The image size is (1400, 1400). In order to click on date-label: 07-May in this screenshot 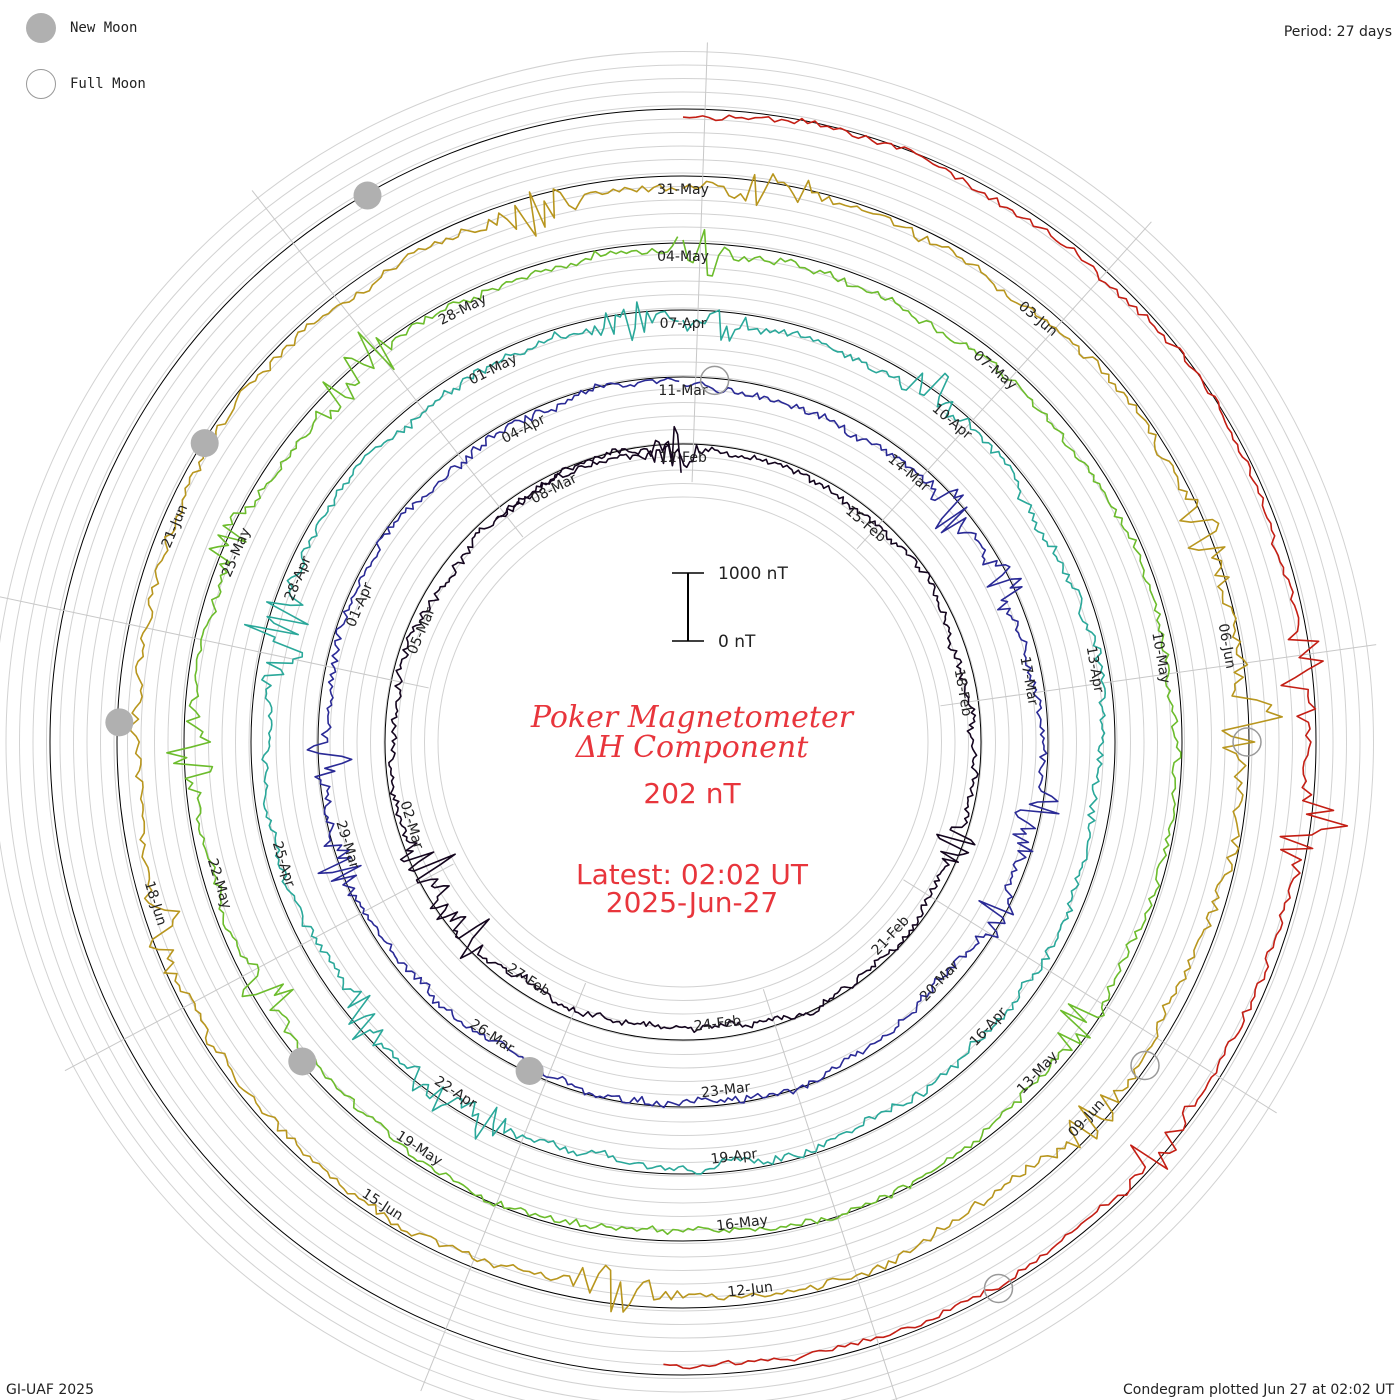, I will do `click(995, 371)`.